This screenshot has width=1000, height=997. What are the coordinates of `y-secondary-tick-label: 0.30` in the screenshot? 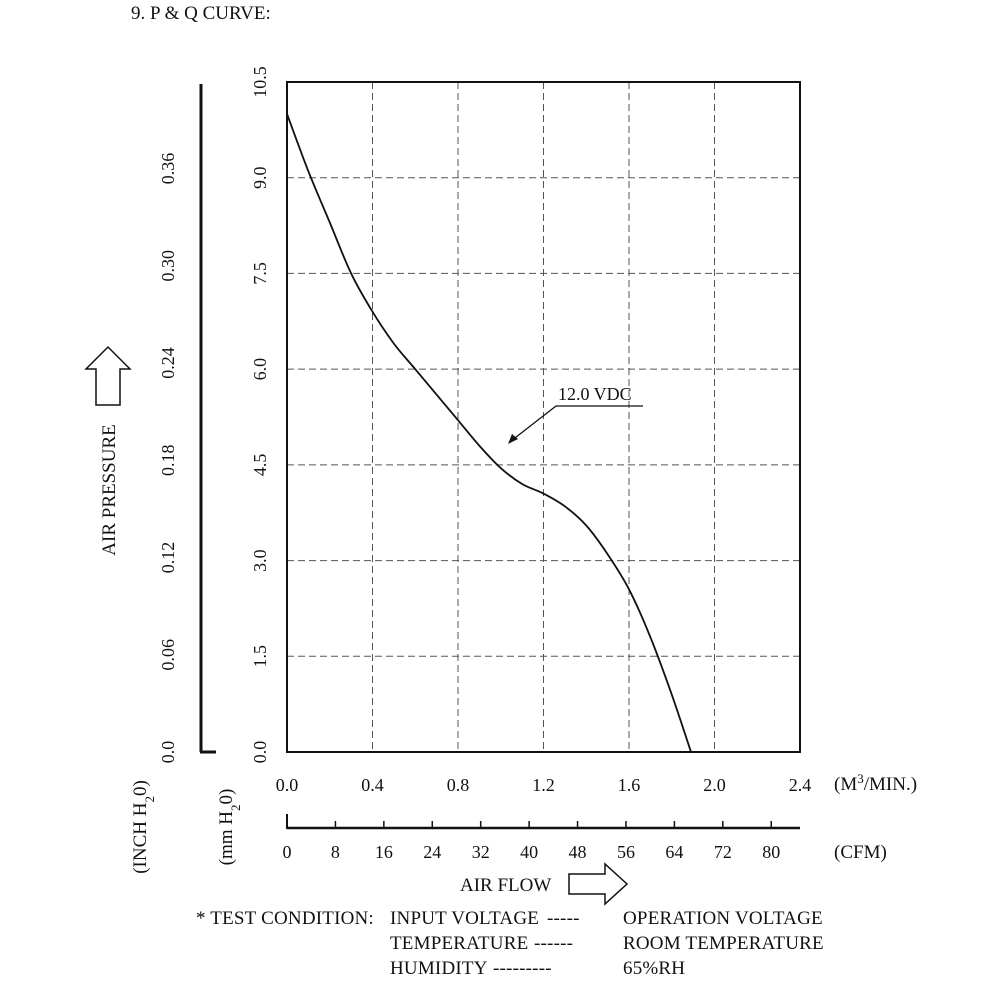 It's located at (168, 266).